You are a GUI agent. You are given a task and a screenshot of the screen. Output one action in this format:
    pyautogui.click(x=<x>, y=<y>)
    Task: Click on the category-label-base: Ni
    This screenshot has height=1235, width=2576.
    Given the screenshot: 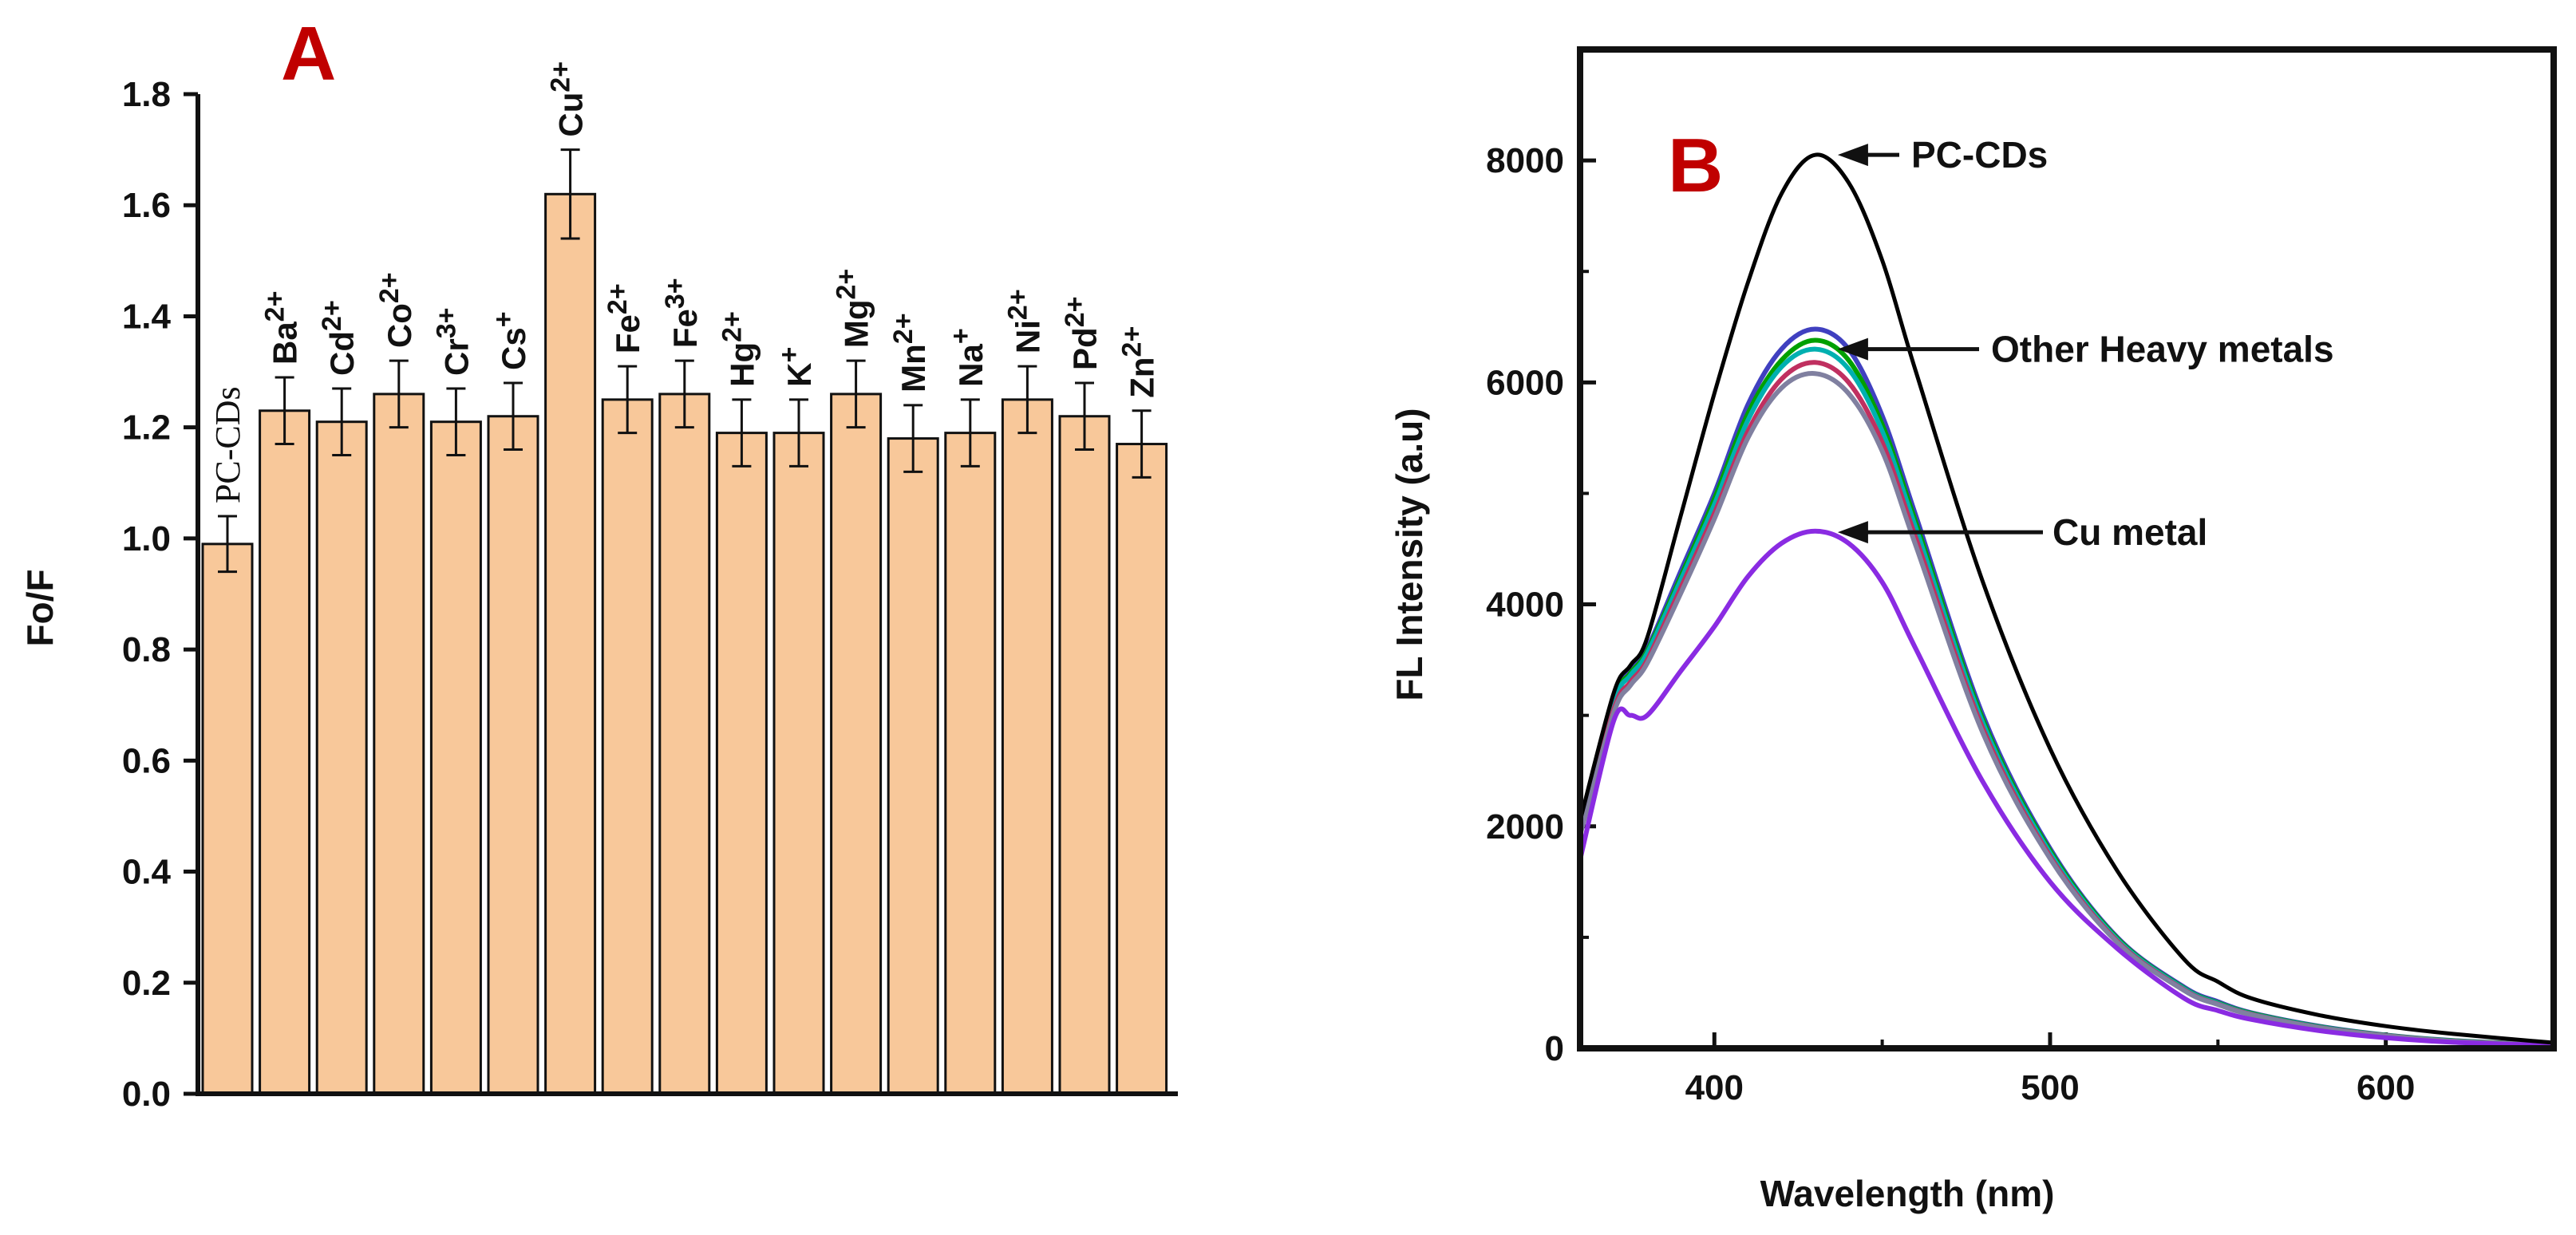 What is the action you would take?
    pyautogui.click(x=1027, y=337)
    